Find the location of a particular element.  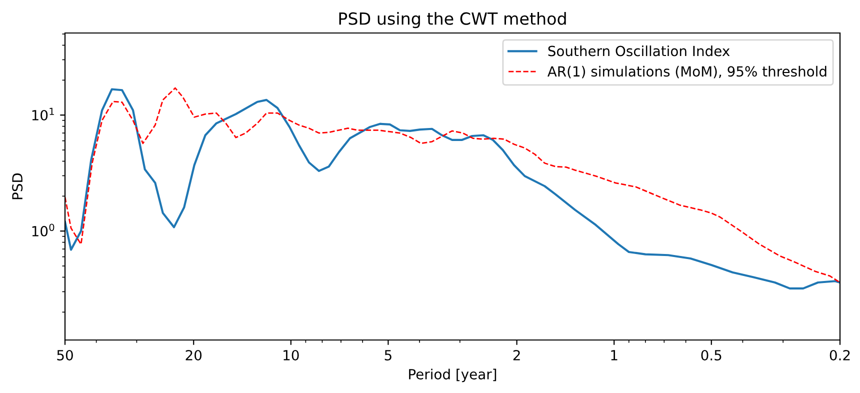

x-tick-label: 20 is located at coordinates (194, 355).